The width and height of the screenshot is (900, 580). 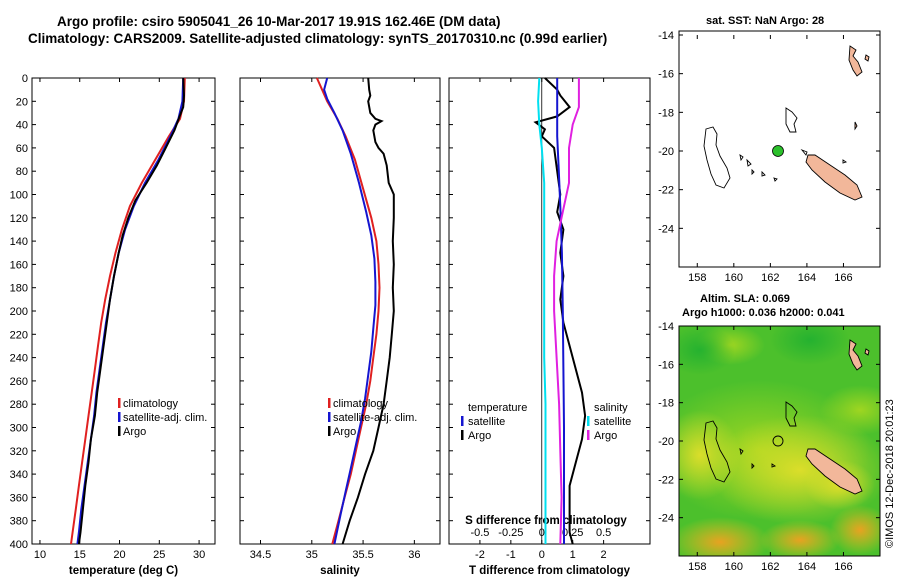 What do you see at coordinates (778, 151) in the screenshot?
I see `sst-map-argo-marker` at bounding box center [778, 151].